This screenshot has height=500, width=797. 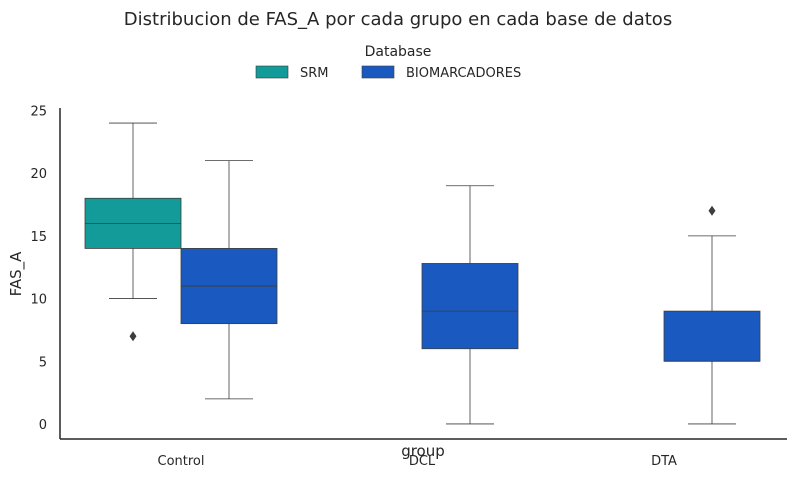 I want to click on legend-swatch-biomarcadores, so click(x=378, y=72).